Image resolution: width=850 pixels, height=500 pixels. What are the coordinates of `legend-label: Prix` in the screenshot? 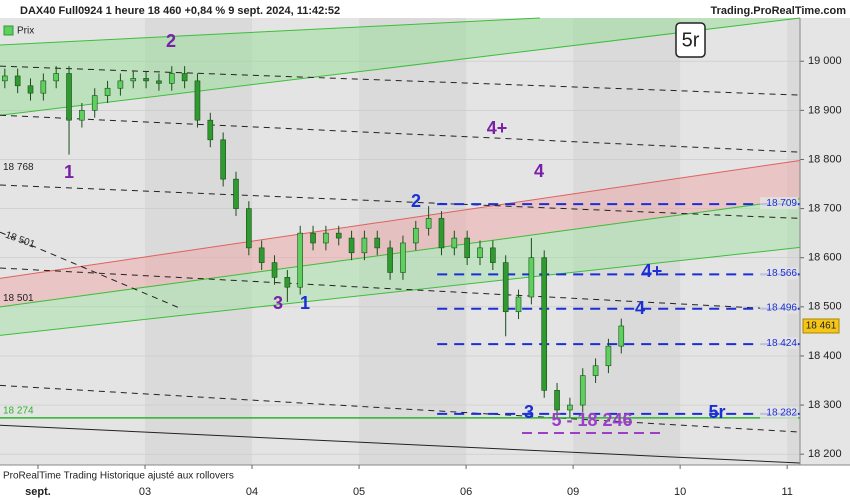 It's located at (25, 31).